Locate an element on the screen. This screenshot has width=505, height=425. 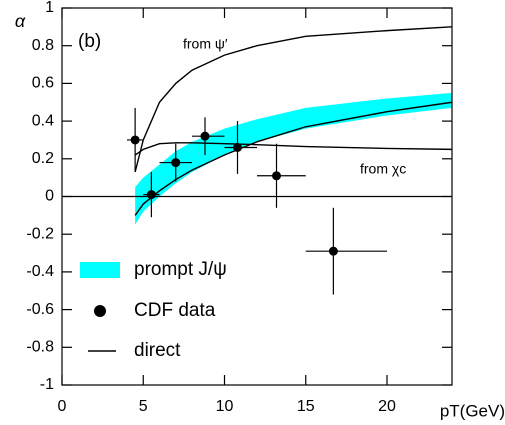
y-tick-label: -0.4 is located at coordinates (40, 271).